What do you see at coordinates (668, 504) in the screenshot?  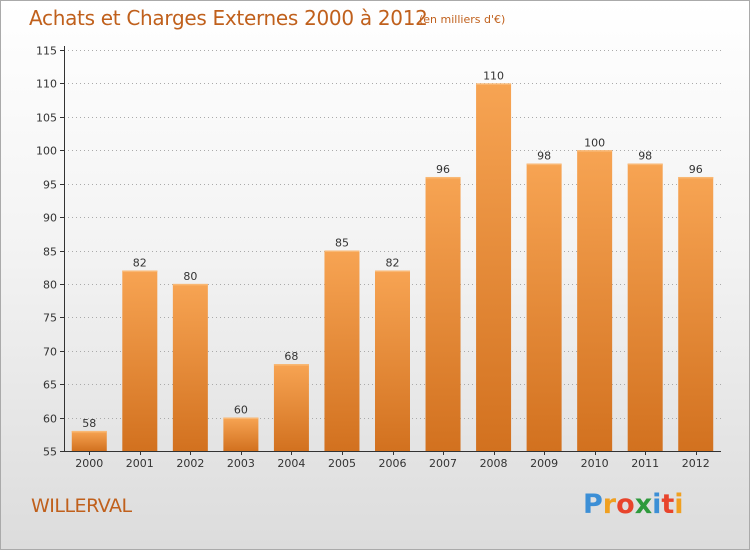 I see `brand-logo-letter: t` at bounding box center [668, 504].